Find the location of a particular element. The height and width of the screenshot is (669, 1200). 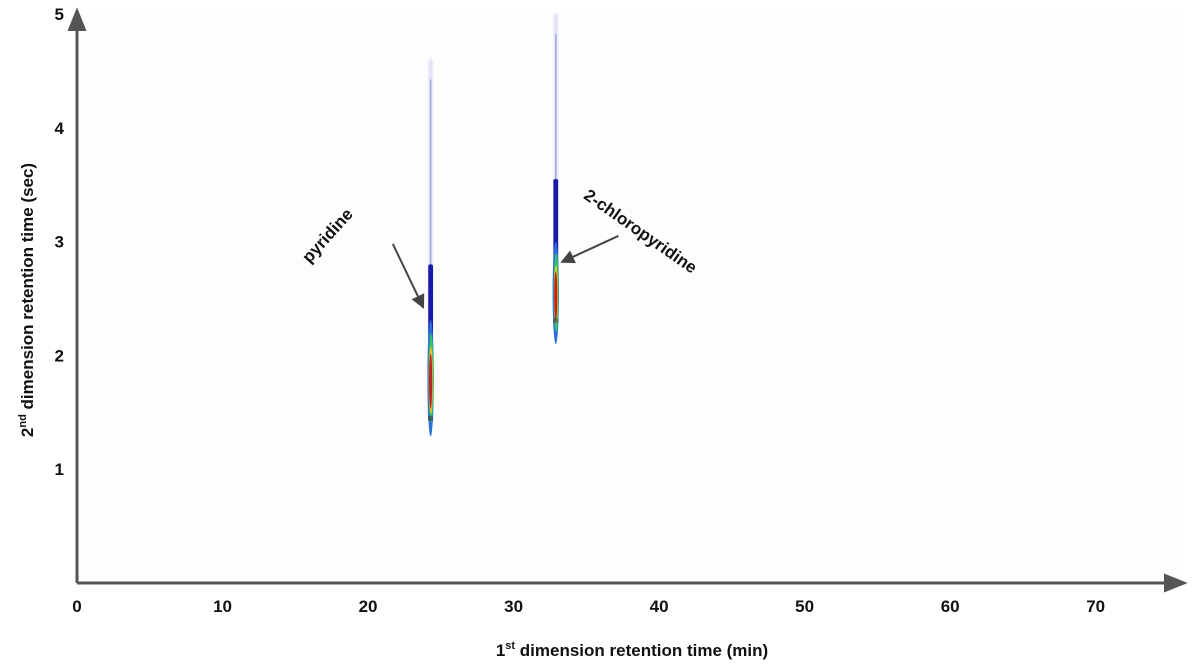

x-tick-label: 40 is located at coordinates (659, 606).